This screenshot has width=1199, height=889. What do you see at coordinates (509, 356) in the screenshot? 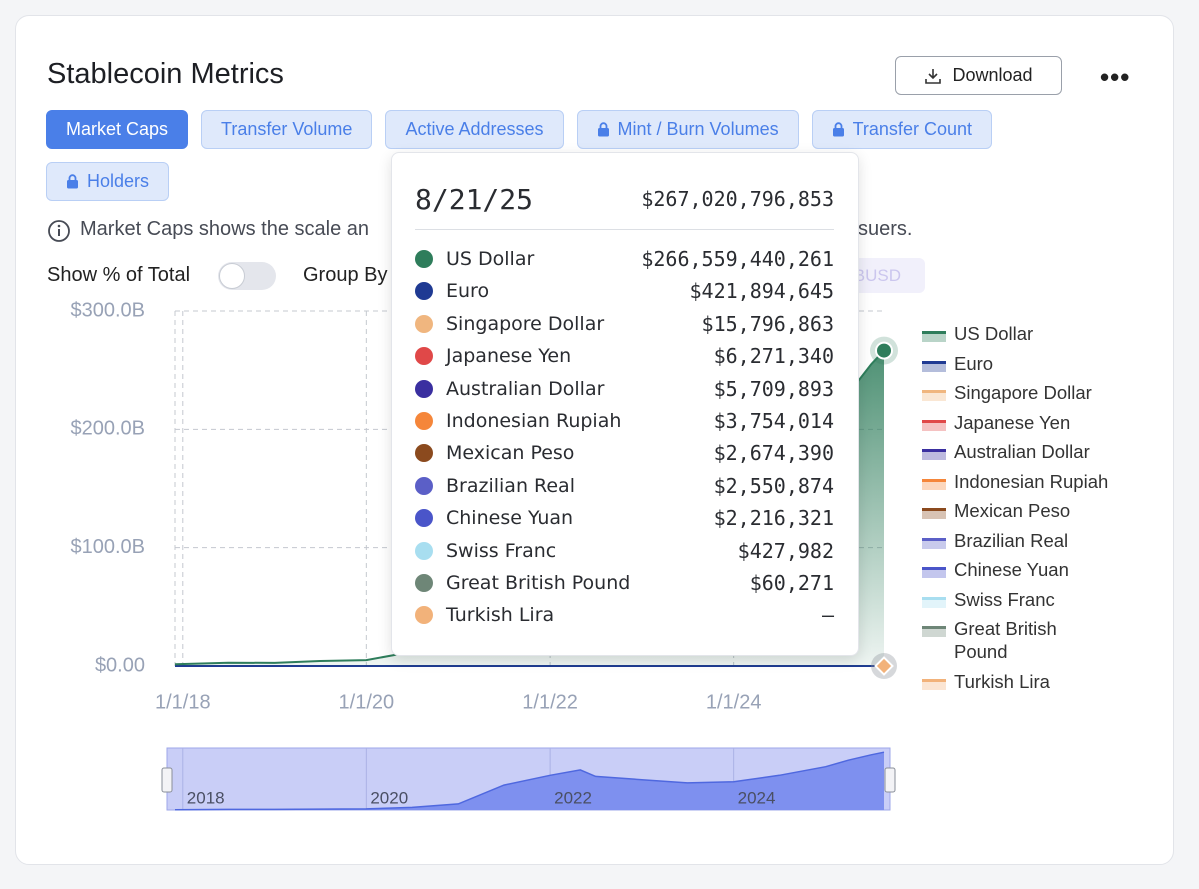
I see `tooltip-name: Japanese Yen` at bounding box center [509, 356].